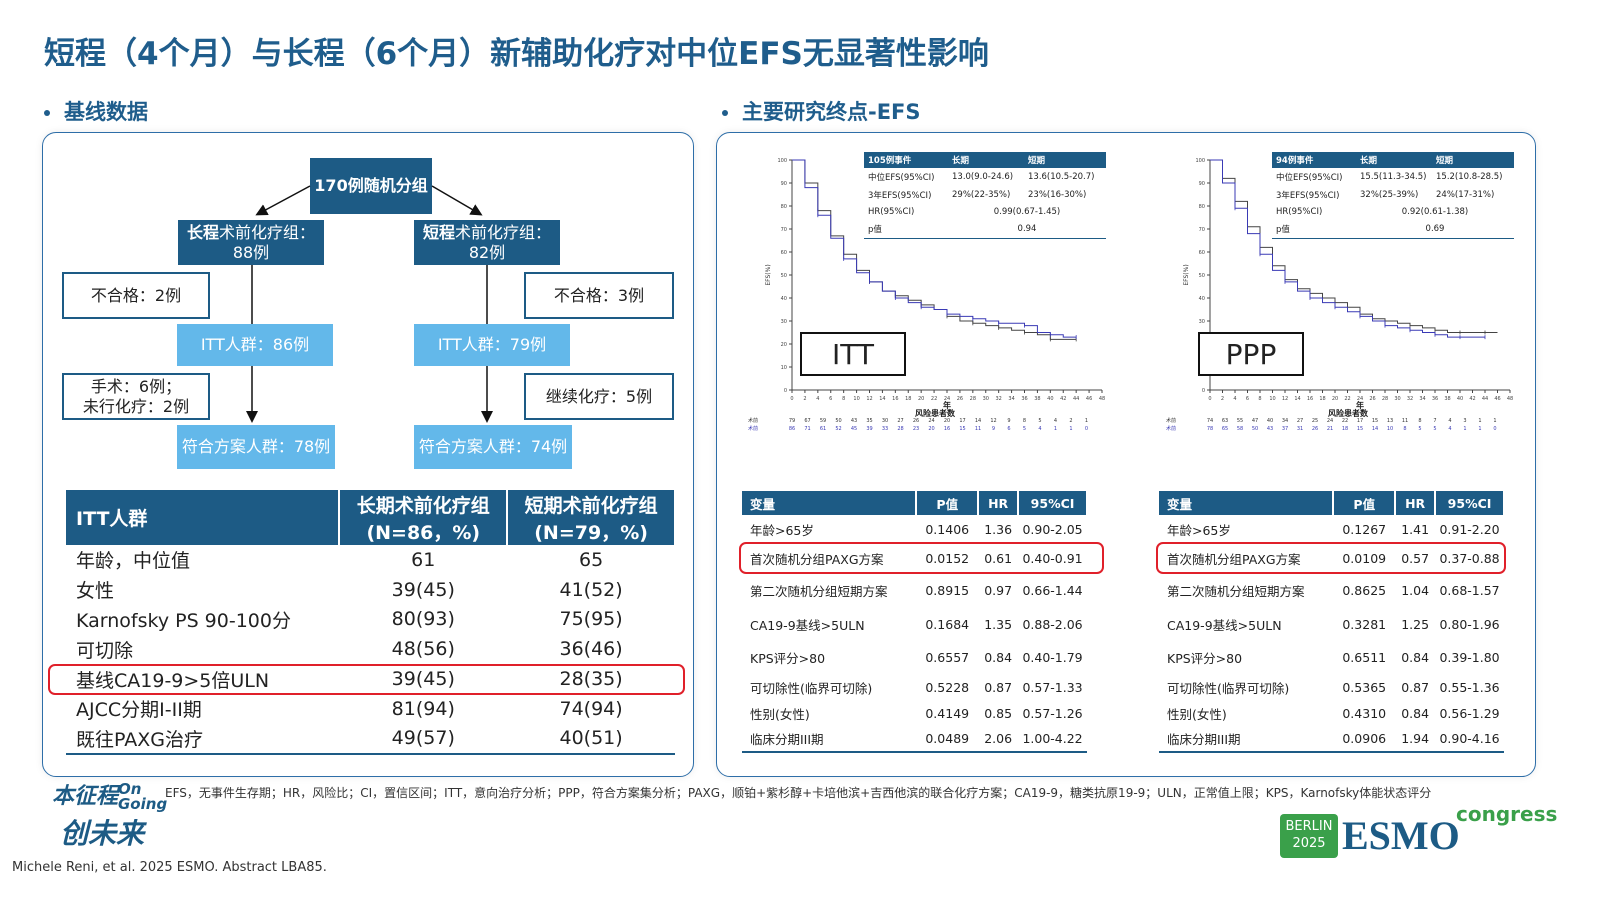 This screenshot has width=1600, height=900. I want to click on risk-number: 18, so click(1345, 429).